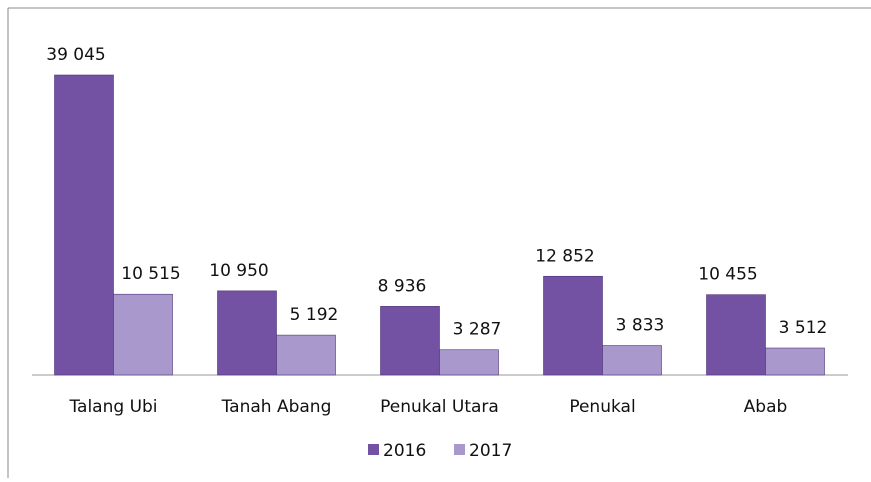  Describe the element at coordinates (727, 275) in the screenshot. I see `value-label: 10 455` at that location.